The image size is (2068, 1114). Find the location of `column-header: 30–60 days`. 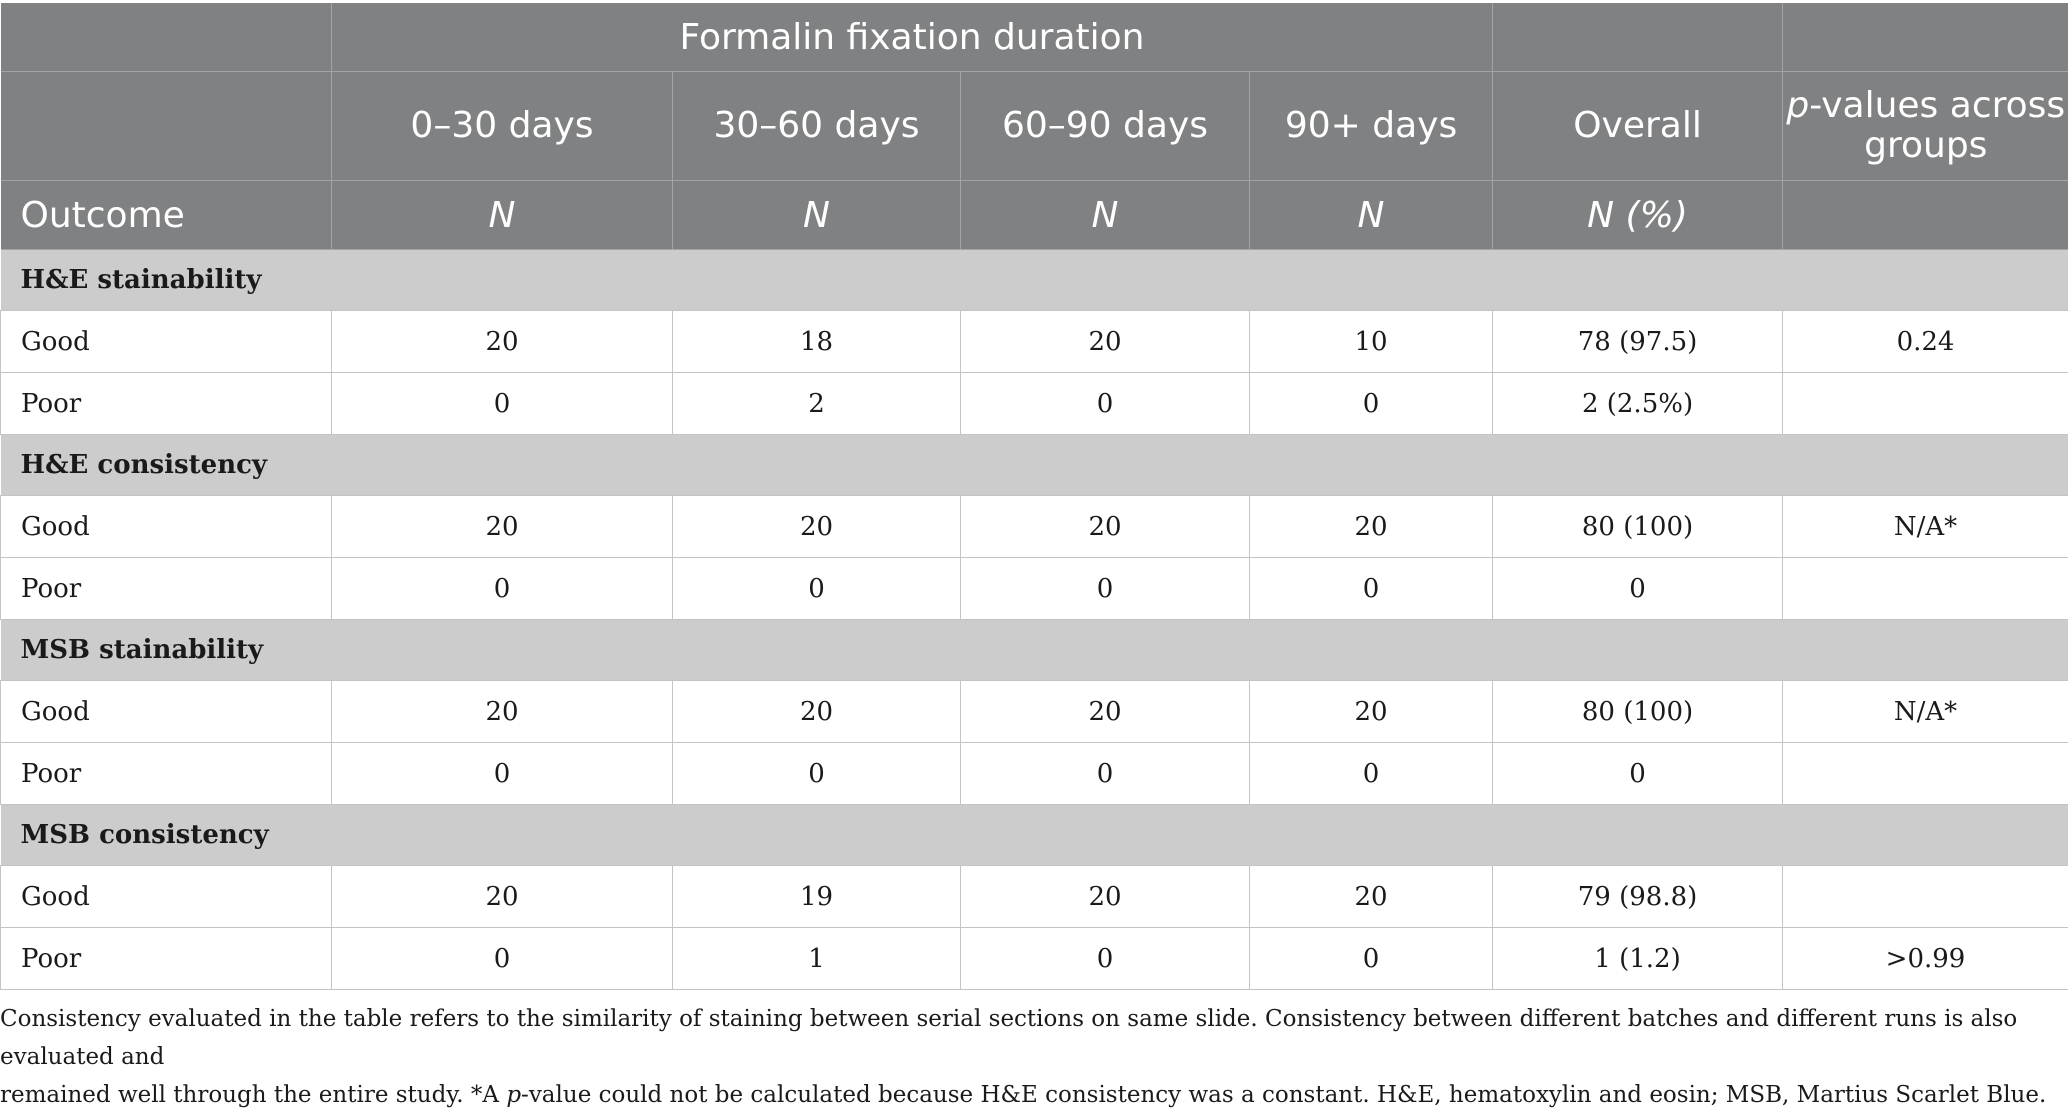

column-header: 30–60 days is located at coordinates (817, 126).